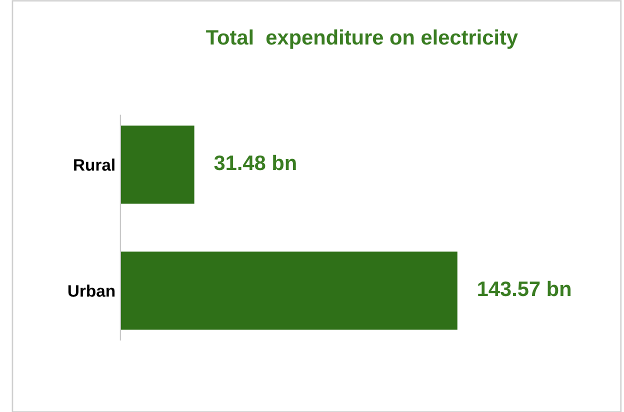 The height and width of the screenshot is (412, 624). What do you see at coordinates (91, 290) in the screenshot?
I see `y-tick-label: Urban` at bounding box center [91, 290].